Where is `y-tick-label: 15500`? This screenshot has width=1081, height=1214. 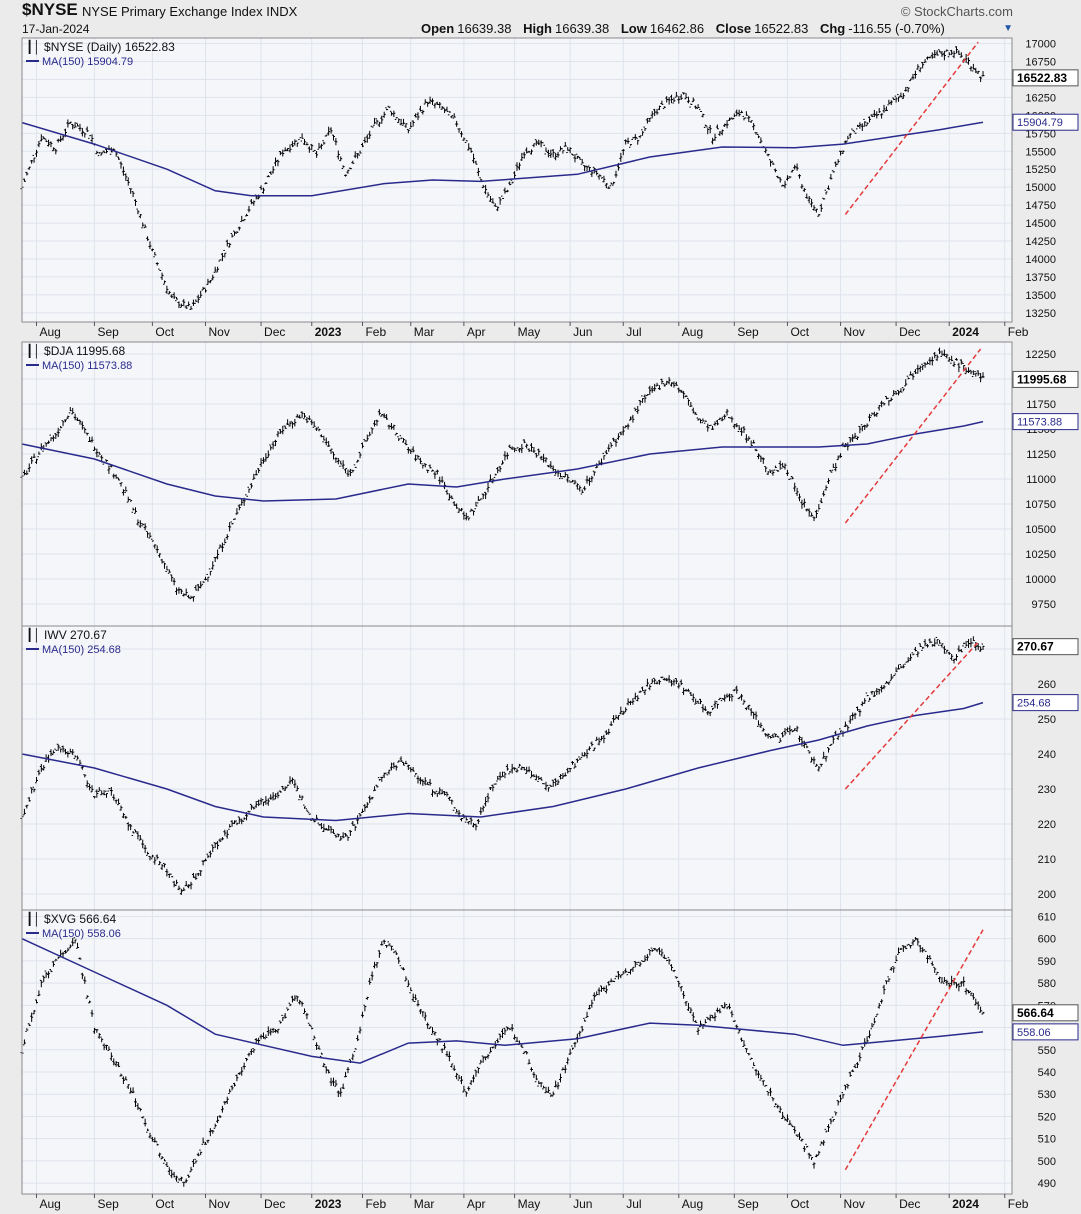 y-tick-label: 15500 is located at coordinates (1040, 152).